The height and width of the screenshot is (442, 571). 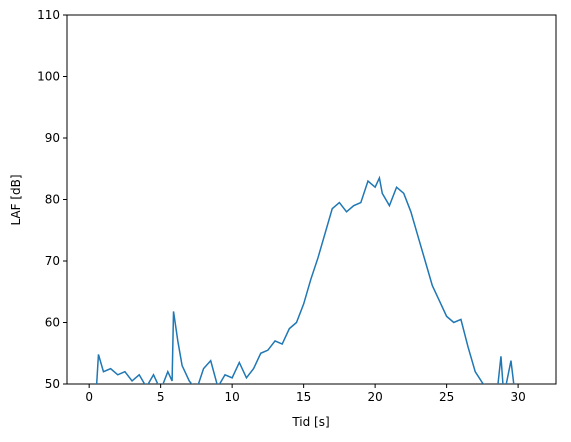 I want to click on x-tick-label: 15, so click(x=303, y=397).